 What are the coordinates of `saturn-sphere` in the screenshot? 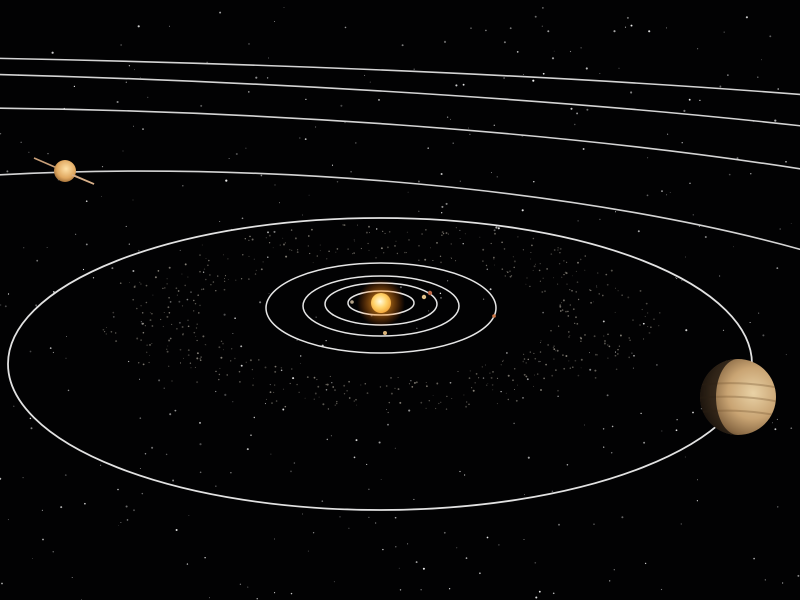 It's located at (65, 171).